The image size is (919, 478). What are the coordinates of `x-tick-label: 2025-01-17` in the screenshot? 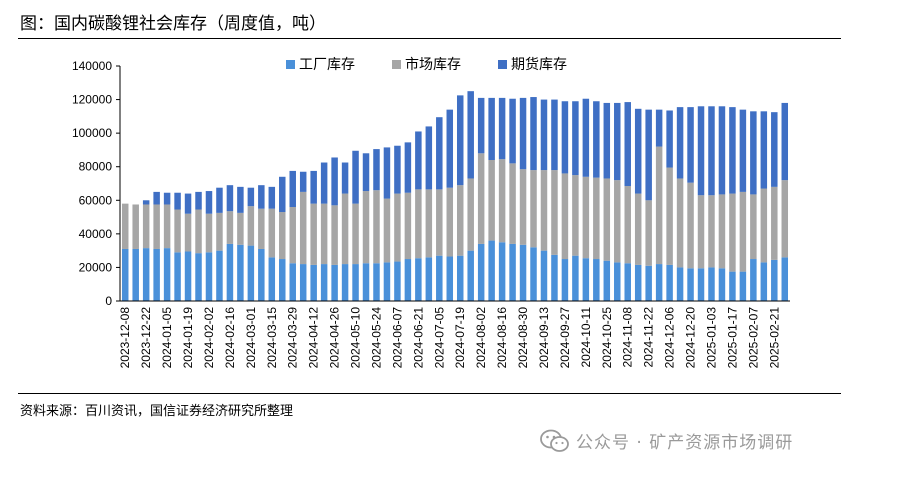 It's located at (732, 338).